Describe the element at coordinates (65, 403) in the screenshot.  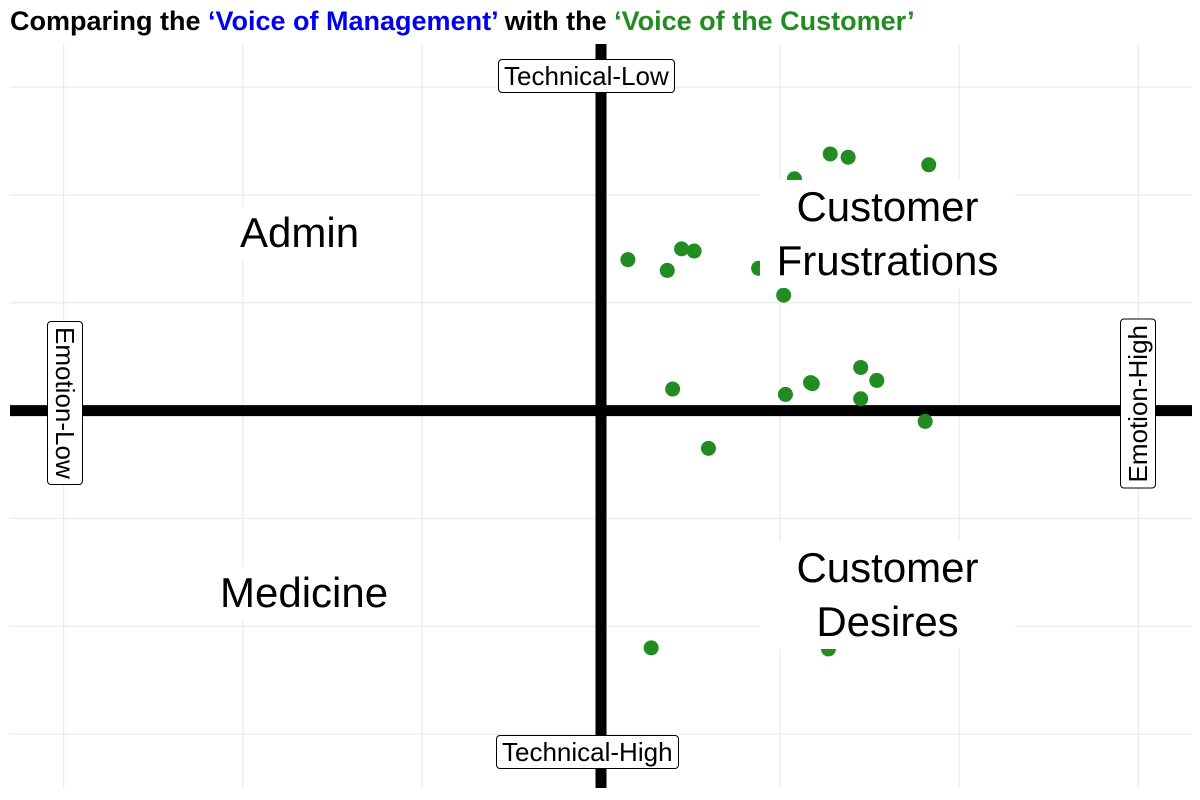
I see `axis-label-emotion-low: Emotion-Low` at that location.